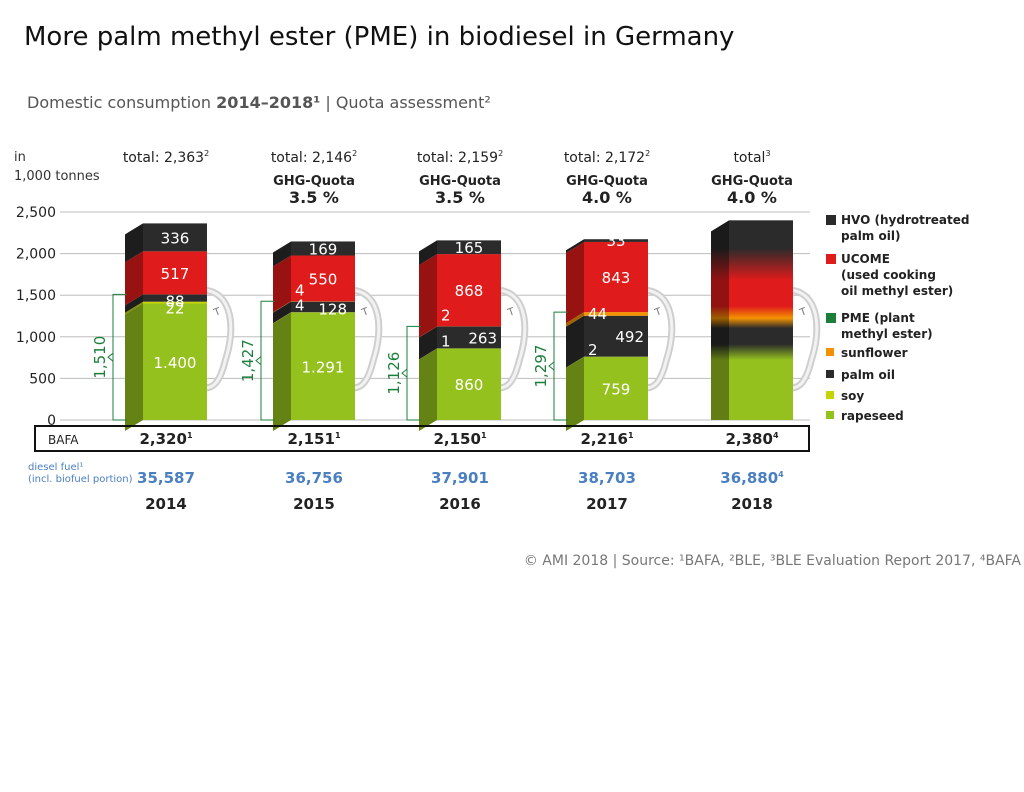 The image size is (1024, 792). Describe the element at coordinates (751, 439) in the screenshot. I see `bafa-value: 2,3804` at that location.